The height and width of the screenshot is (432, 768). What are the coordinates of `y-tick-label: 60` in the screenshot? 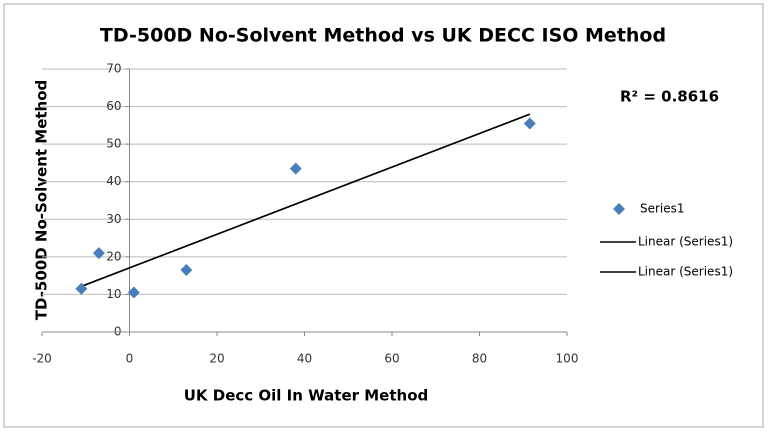 It's located at (113, 106).